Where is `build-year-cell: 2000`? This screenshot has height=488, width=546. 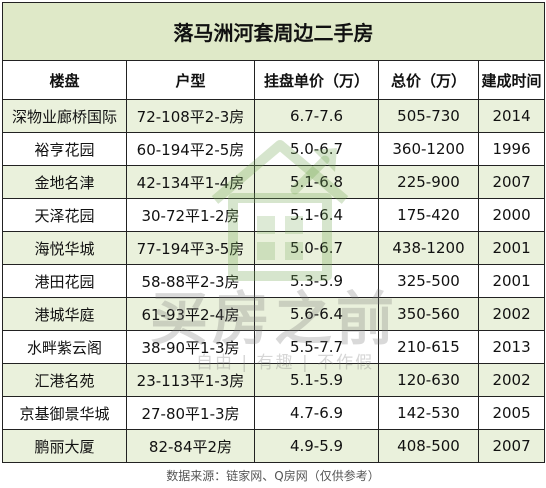
build-year-cell: 2000 is located at coordinates (511, 215).